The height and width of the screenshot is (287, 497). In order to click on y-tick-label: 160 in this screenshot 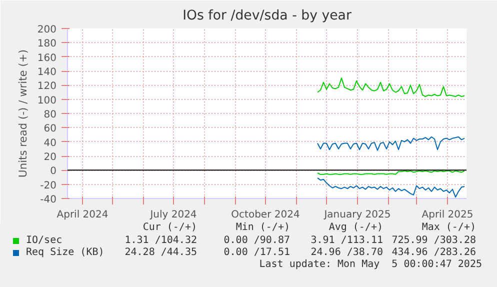, I will do `click(47, 58)`.